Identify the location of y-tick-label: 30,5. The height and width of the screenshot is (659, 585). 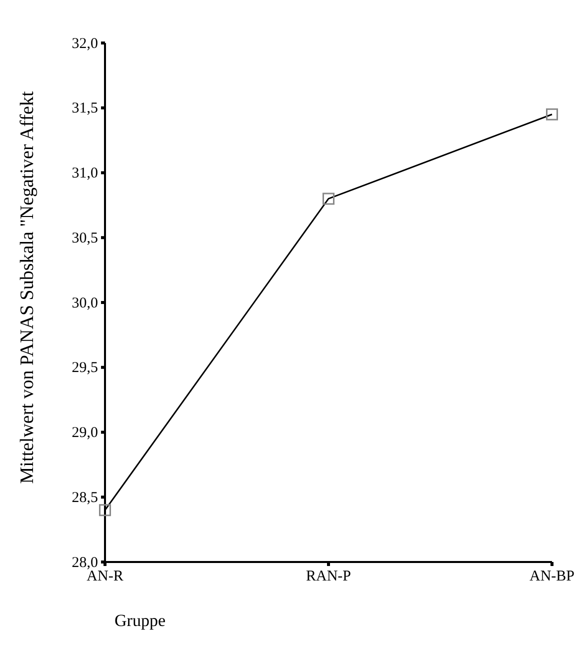
(85, 238).